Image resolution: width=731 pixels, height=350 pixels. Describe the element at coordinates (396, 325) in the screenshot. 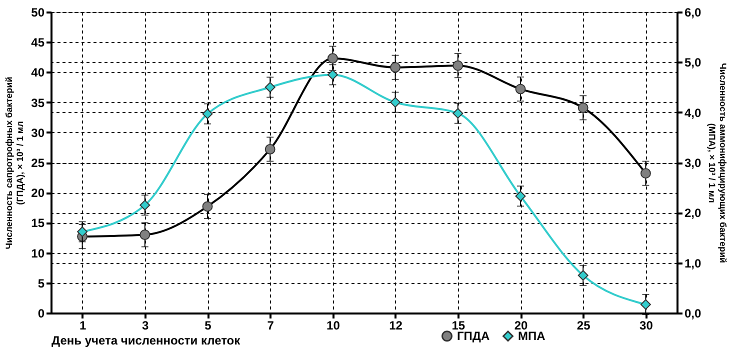

I see `x-tick-label: 12` at that location.